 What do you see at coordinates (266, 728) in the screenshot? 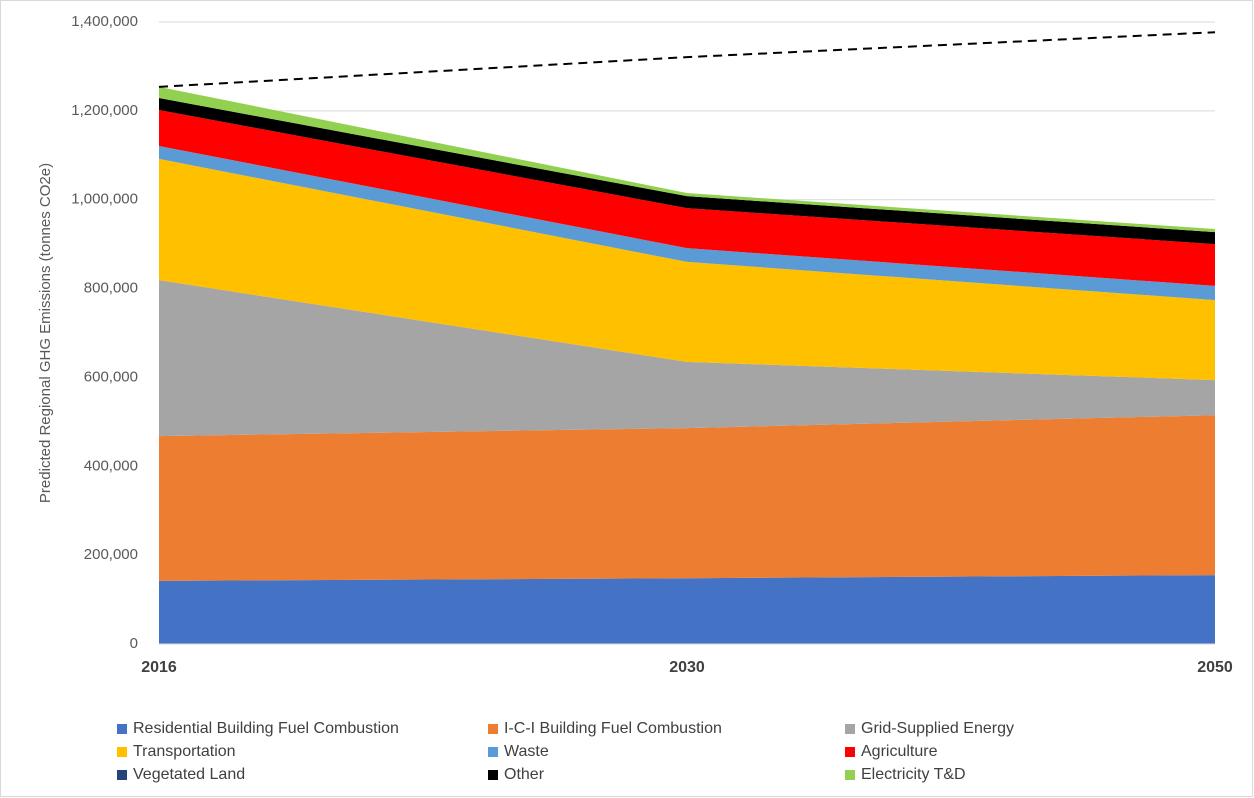
I see `legend-label: Residential Building Fuel Combustion` at bounding box center [266, 728].